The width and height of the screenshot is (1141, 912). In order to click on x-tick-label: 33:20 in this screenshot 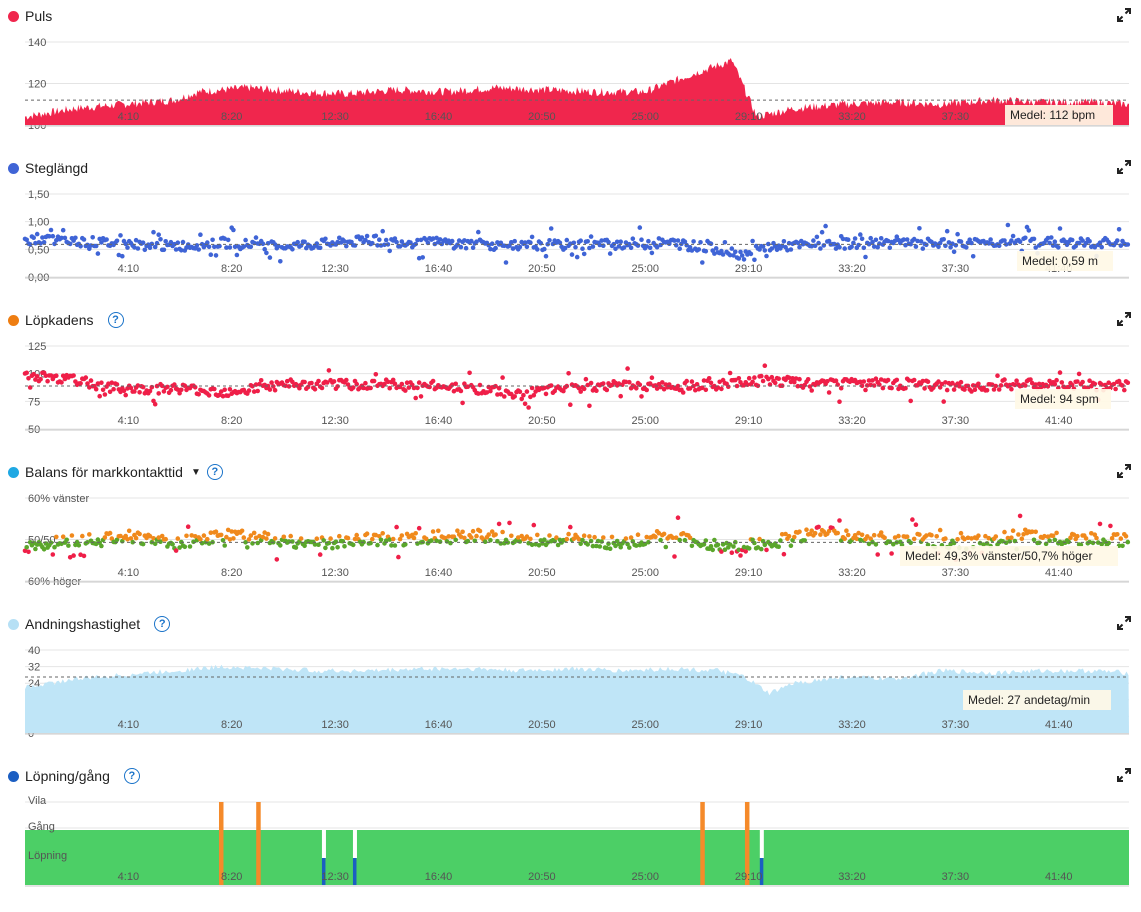, I will do `click(852, 117)`.